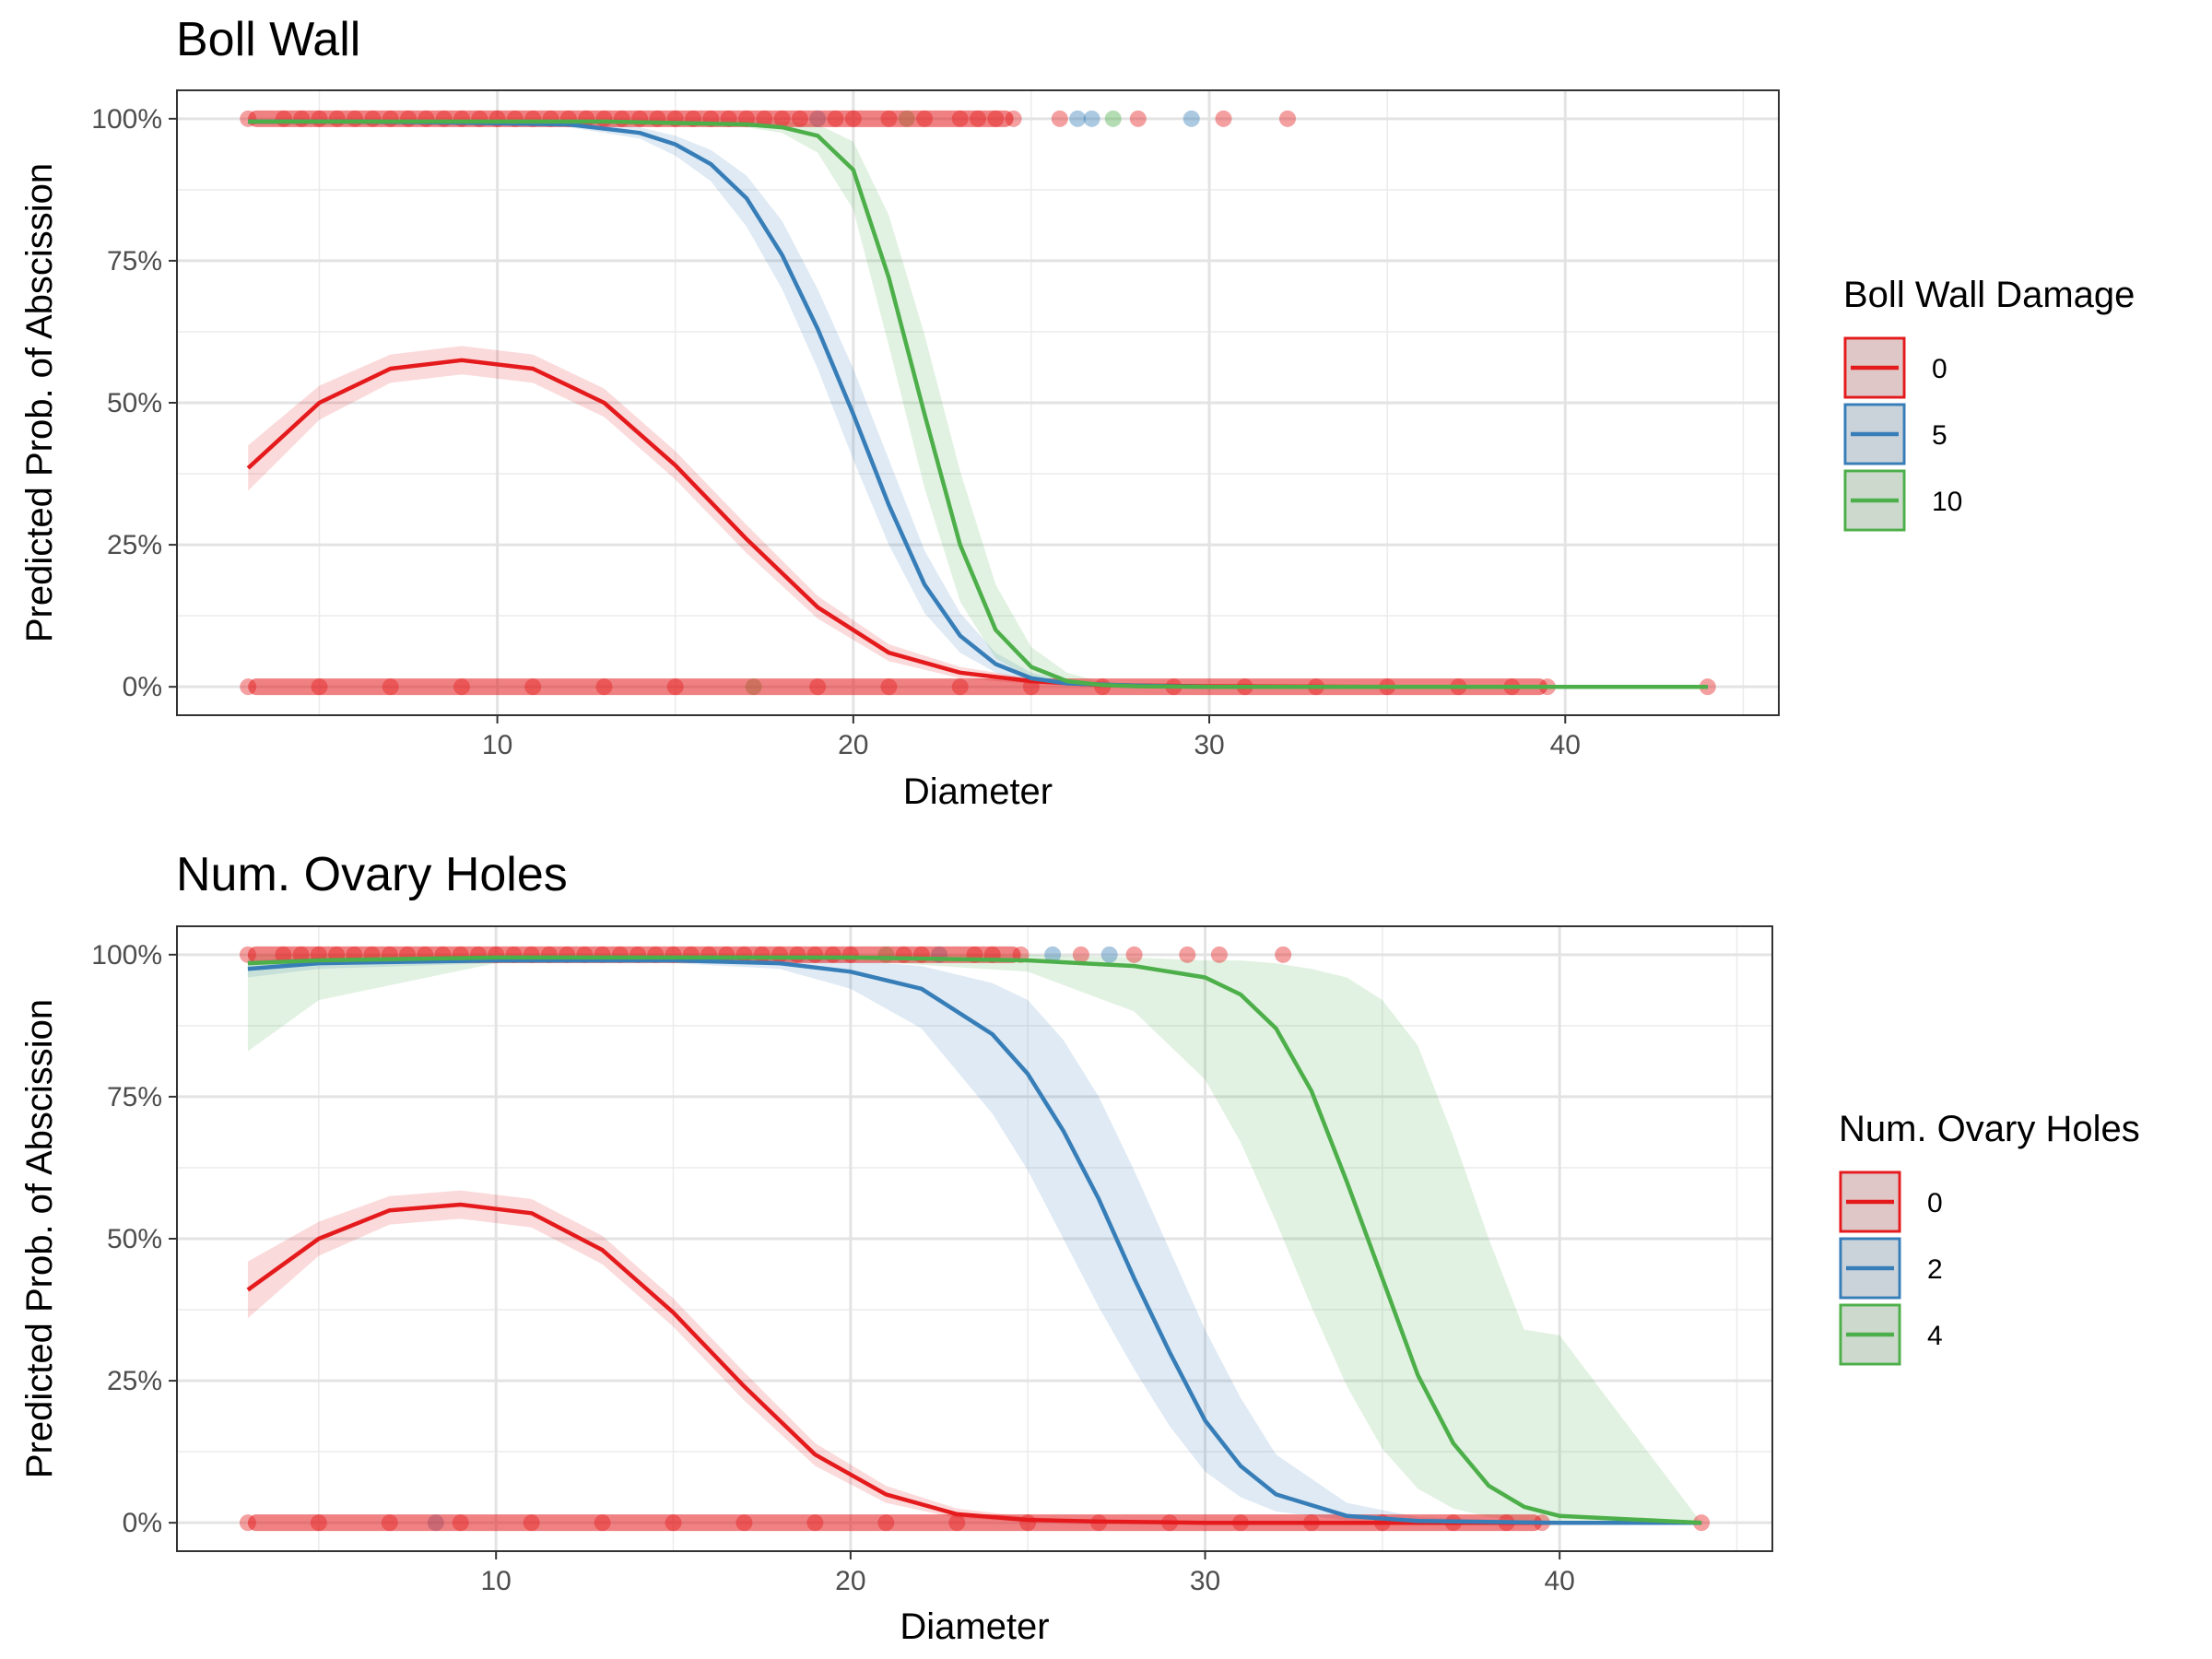 This screenshot has height=1659, width=2212. What do you see at coordinates (1939, 435) in the screenshot?
I see `legend-label: 5` at bounding box center [1939, 435].